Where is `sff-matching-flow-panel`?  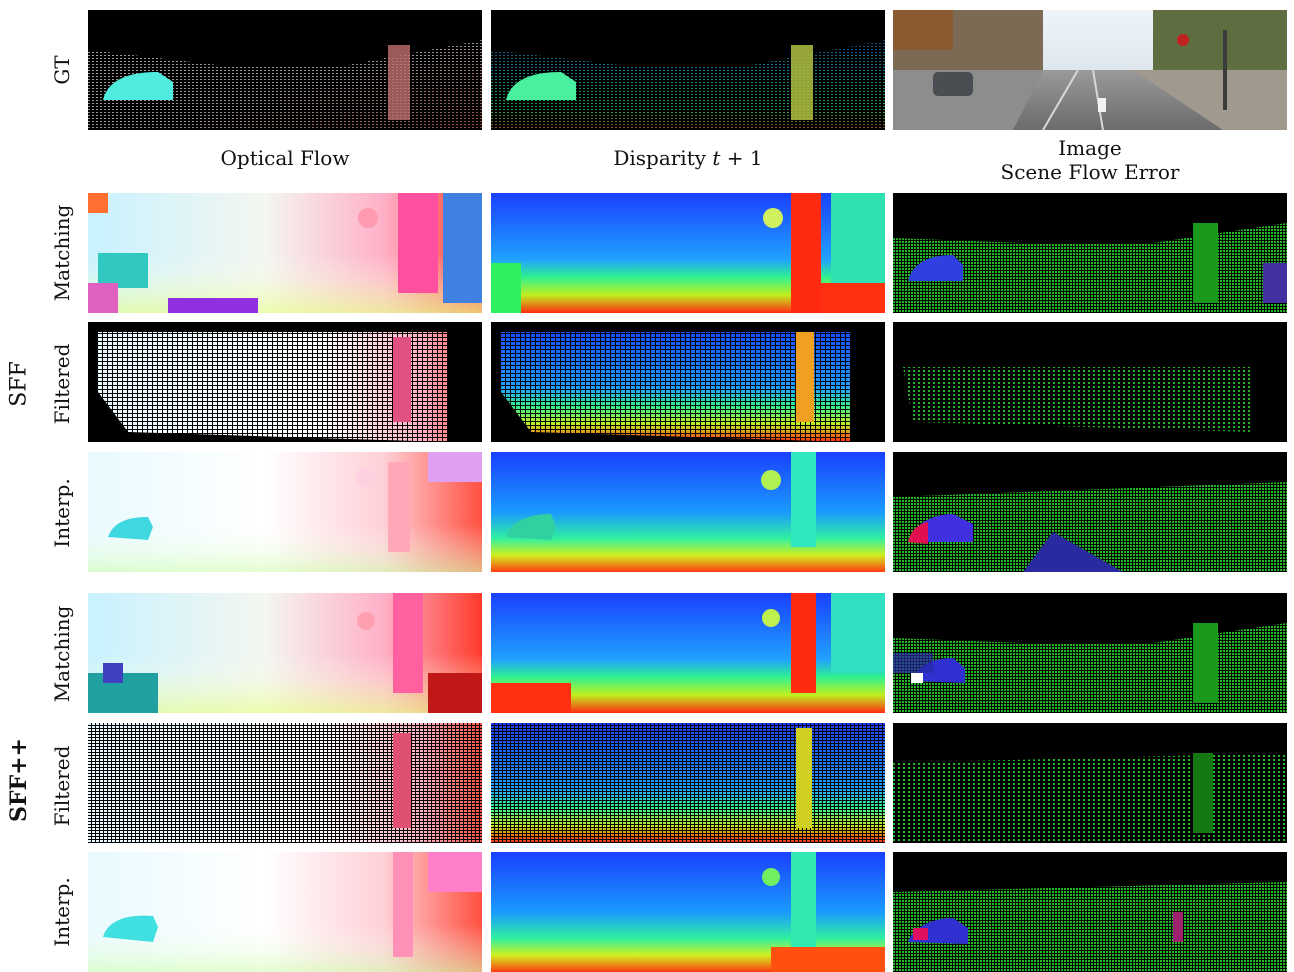
sff-matching-flow-panel is located at coordinates (285, 253).